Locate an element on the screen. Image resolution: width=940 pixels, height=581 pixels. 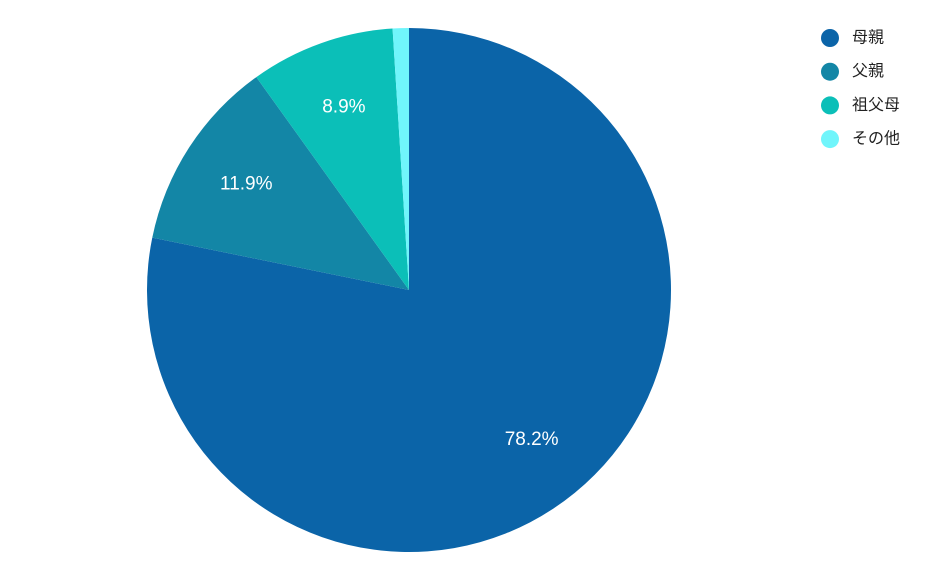
value-label: 78.2% is located at coordinates (532, 439).